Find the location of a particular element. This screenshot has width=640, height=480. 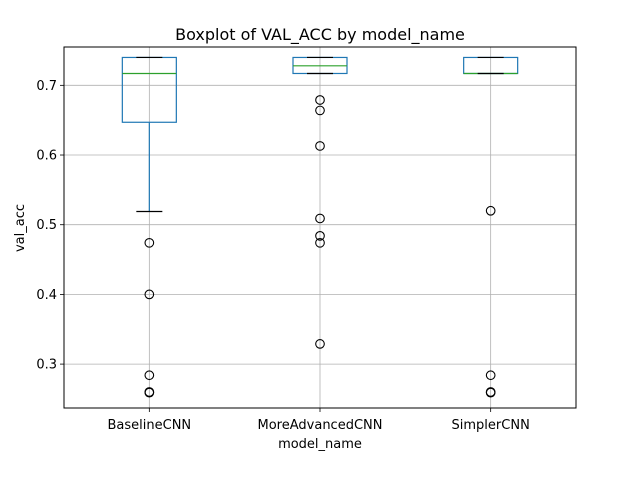

x-tick-label: MoreAdvancedCNN is located at coordinates (320, 425).